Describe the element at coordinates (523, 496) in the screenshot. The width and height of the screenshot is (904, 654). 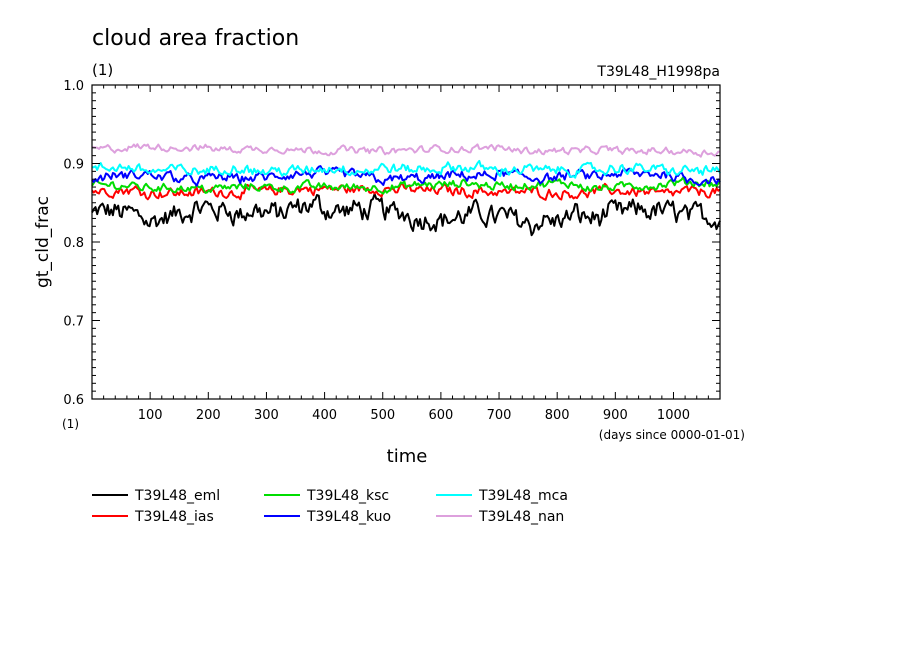
I see `legend-label: T39L48_mca` at that location.